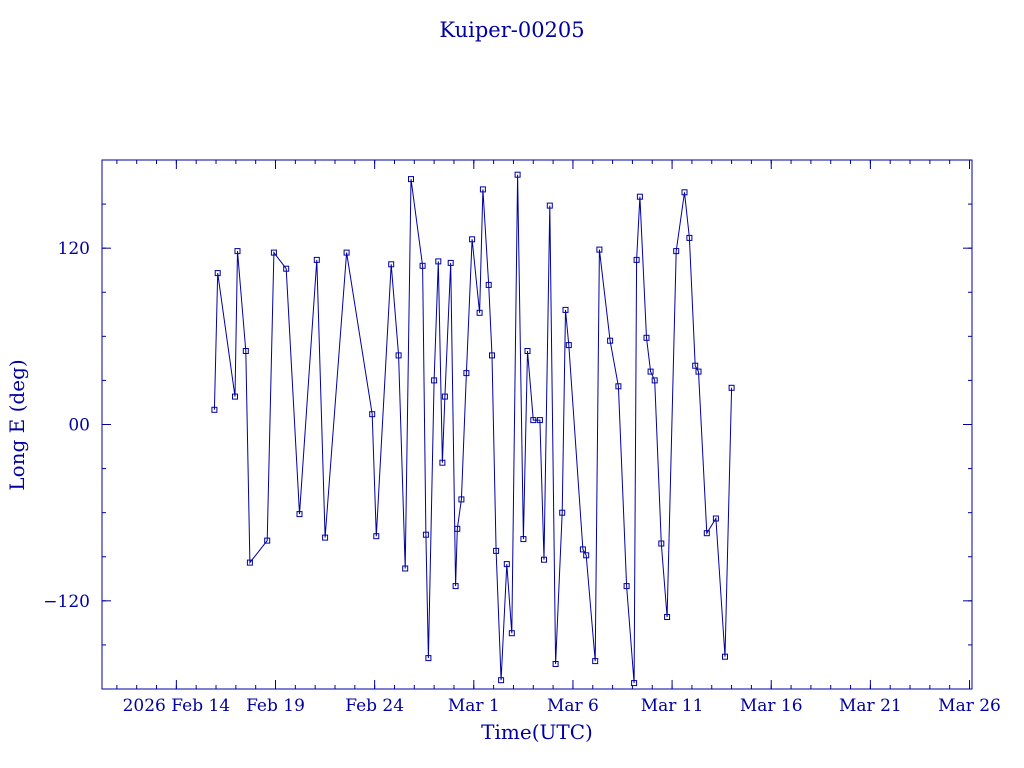 This screenshot has height=768, width=1024. I want to click on x-tick-label: Mar 11, so click(672, 706).